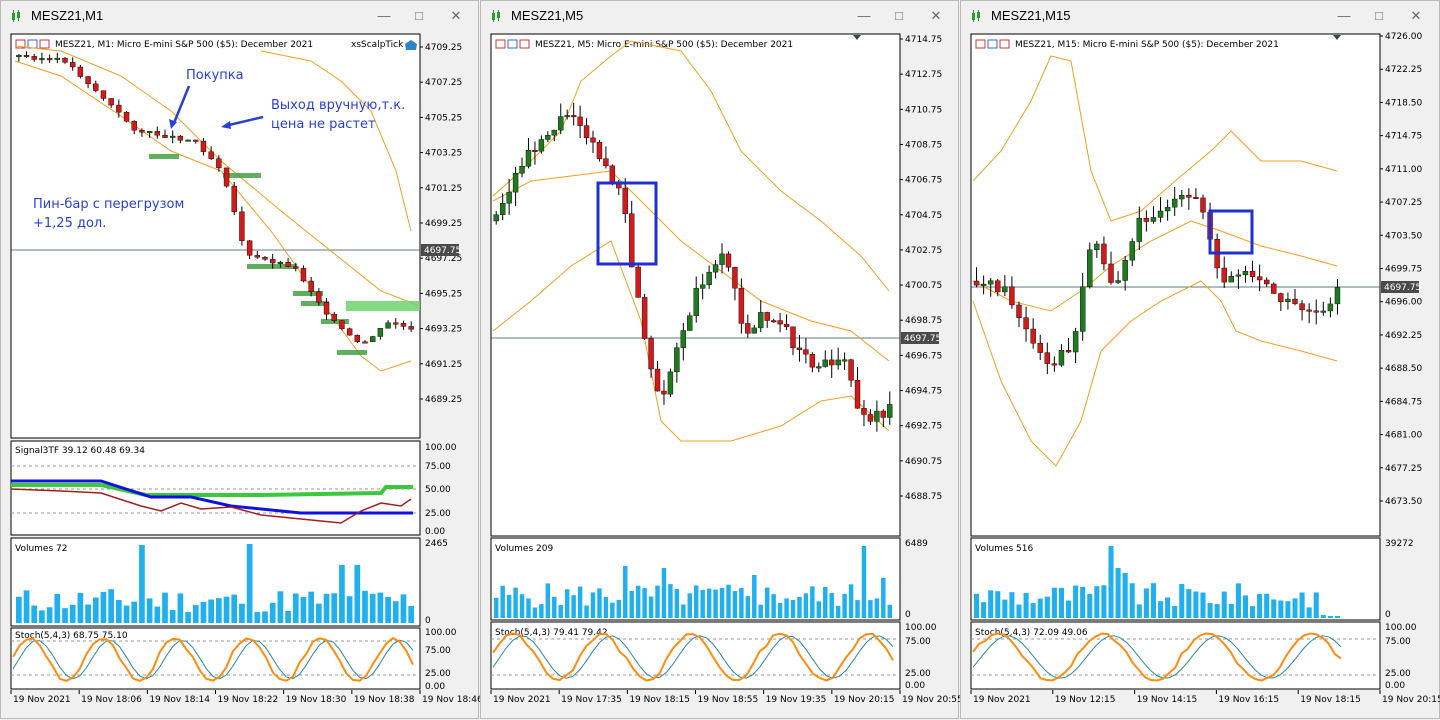 Image resolution: width=1440 pixels, height=720 pixels. I want to click on volume-label: 0, so click(428, 621).